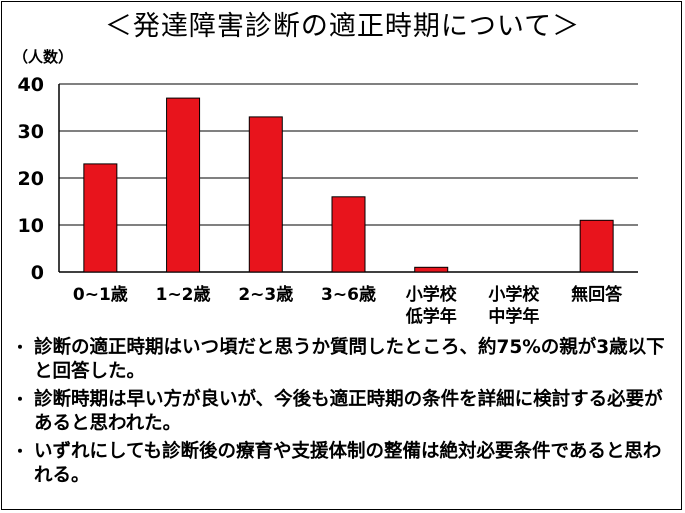 Image resolution: width=685 pixels, height=513 pixels. I want to click on x-tick-label: 中学年, so click(513, 316).